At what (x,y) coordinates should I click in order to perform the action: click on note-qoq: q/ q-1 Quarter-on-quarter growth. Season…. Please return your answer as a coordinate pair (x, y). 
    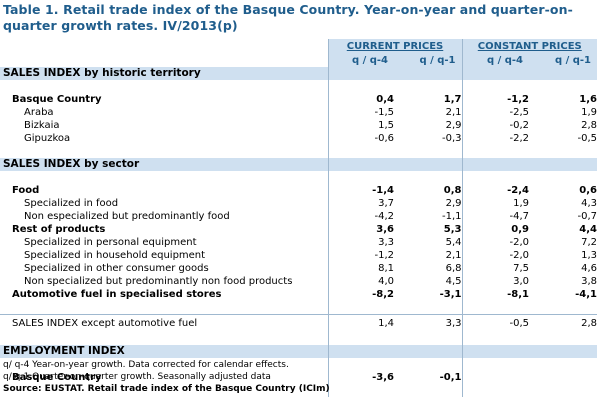
    Looking at the image, I should click on (137, 377).